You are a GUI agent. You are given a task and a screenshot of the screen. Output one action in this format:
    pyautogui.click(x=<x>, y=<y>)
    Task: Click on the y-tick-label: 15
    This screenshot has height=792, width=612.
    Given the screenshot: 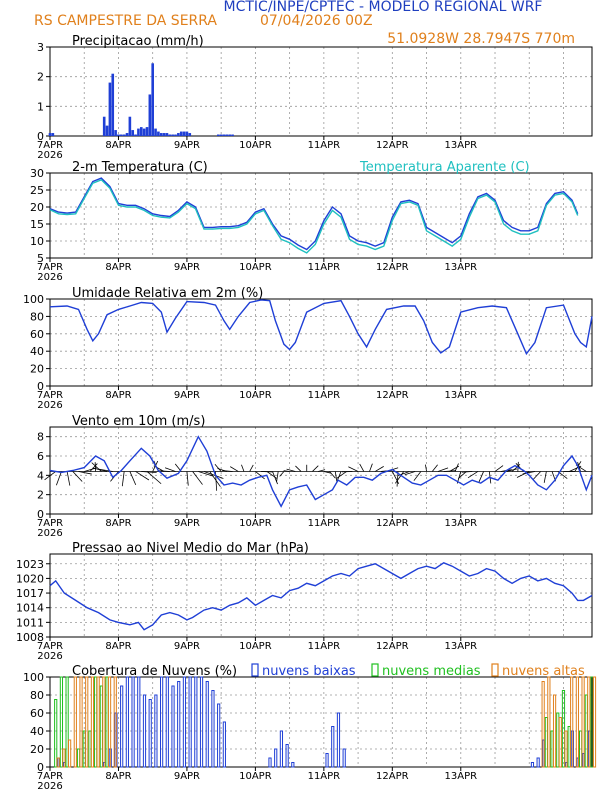 What is the action you would take?
    pyautogui.click(x=37, y=224)
    